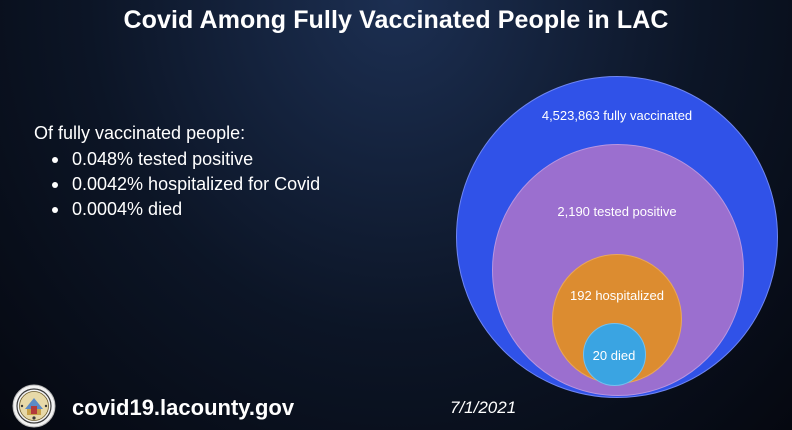 This screenshot has height=430, width=792. I want to click on label-hospitalized: 192 hospitalized, so click(617, 295).